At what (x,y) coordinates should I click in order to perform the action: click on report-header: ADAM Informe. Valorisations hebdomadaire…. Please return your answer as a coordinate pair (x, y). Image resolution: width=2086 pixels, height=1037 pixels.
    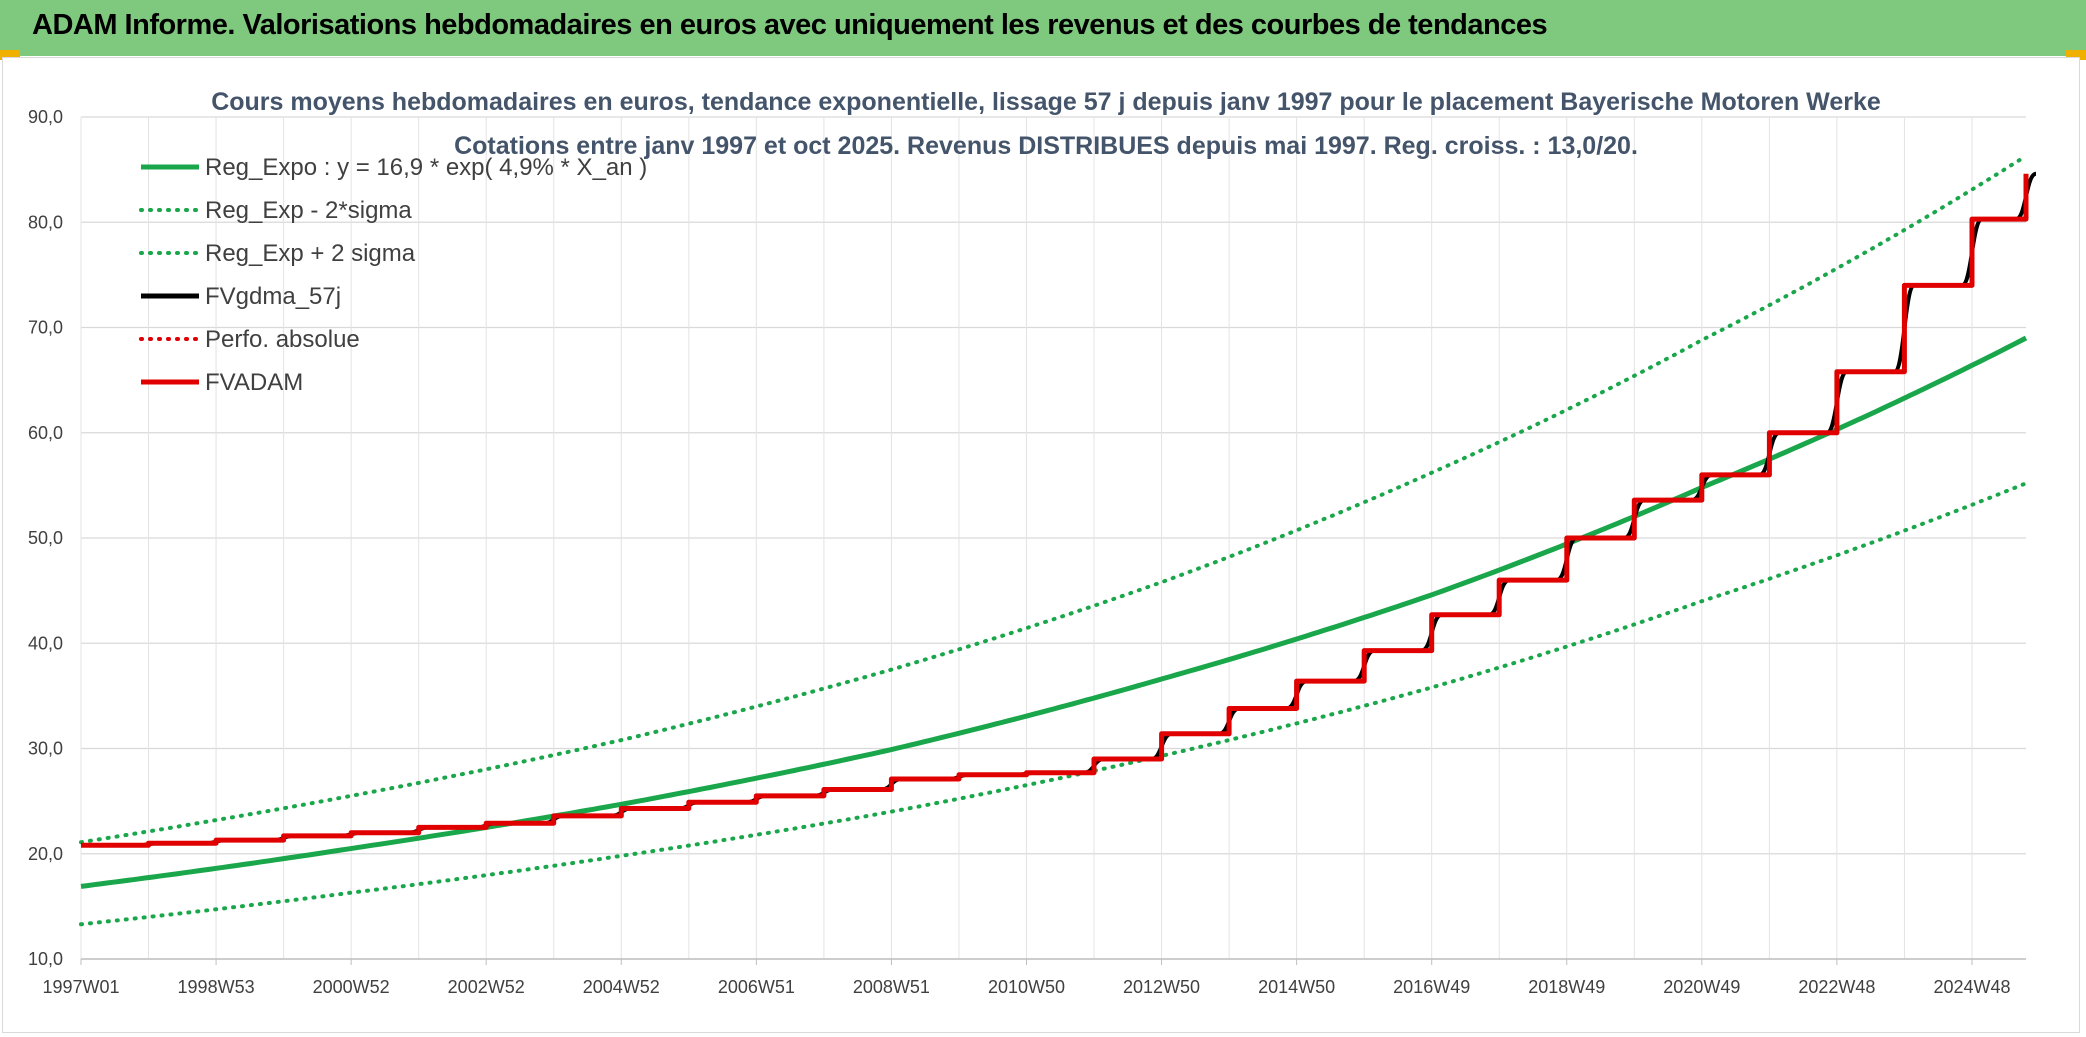
    Looking at the image, I should click on (1043, 28).